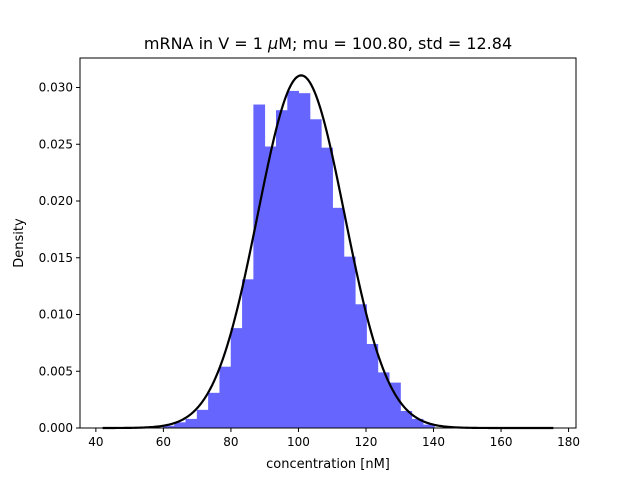  What do you see at coordinates (206, 43) in the screenshot?
I see `chart-title-prefix: mRNA in V = 1` at bounding box center [206, 43].